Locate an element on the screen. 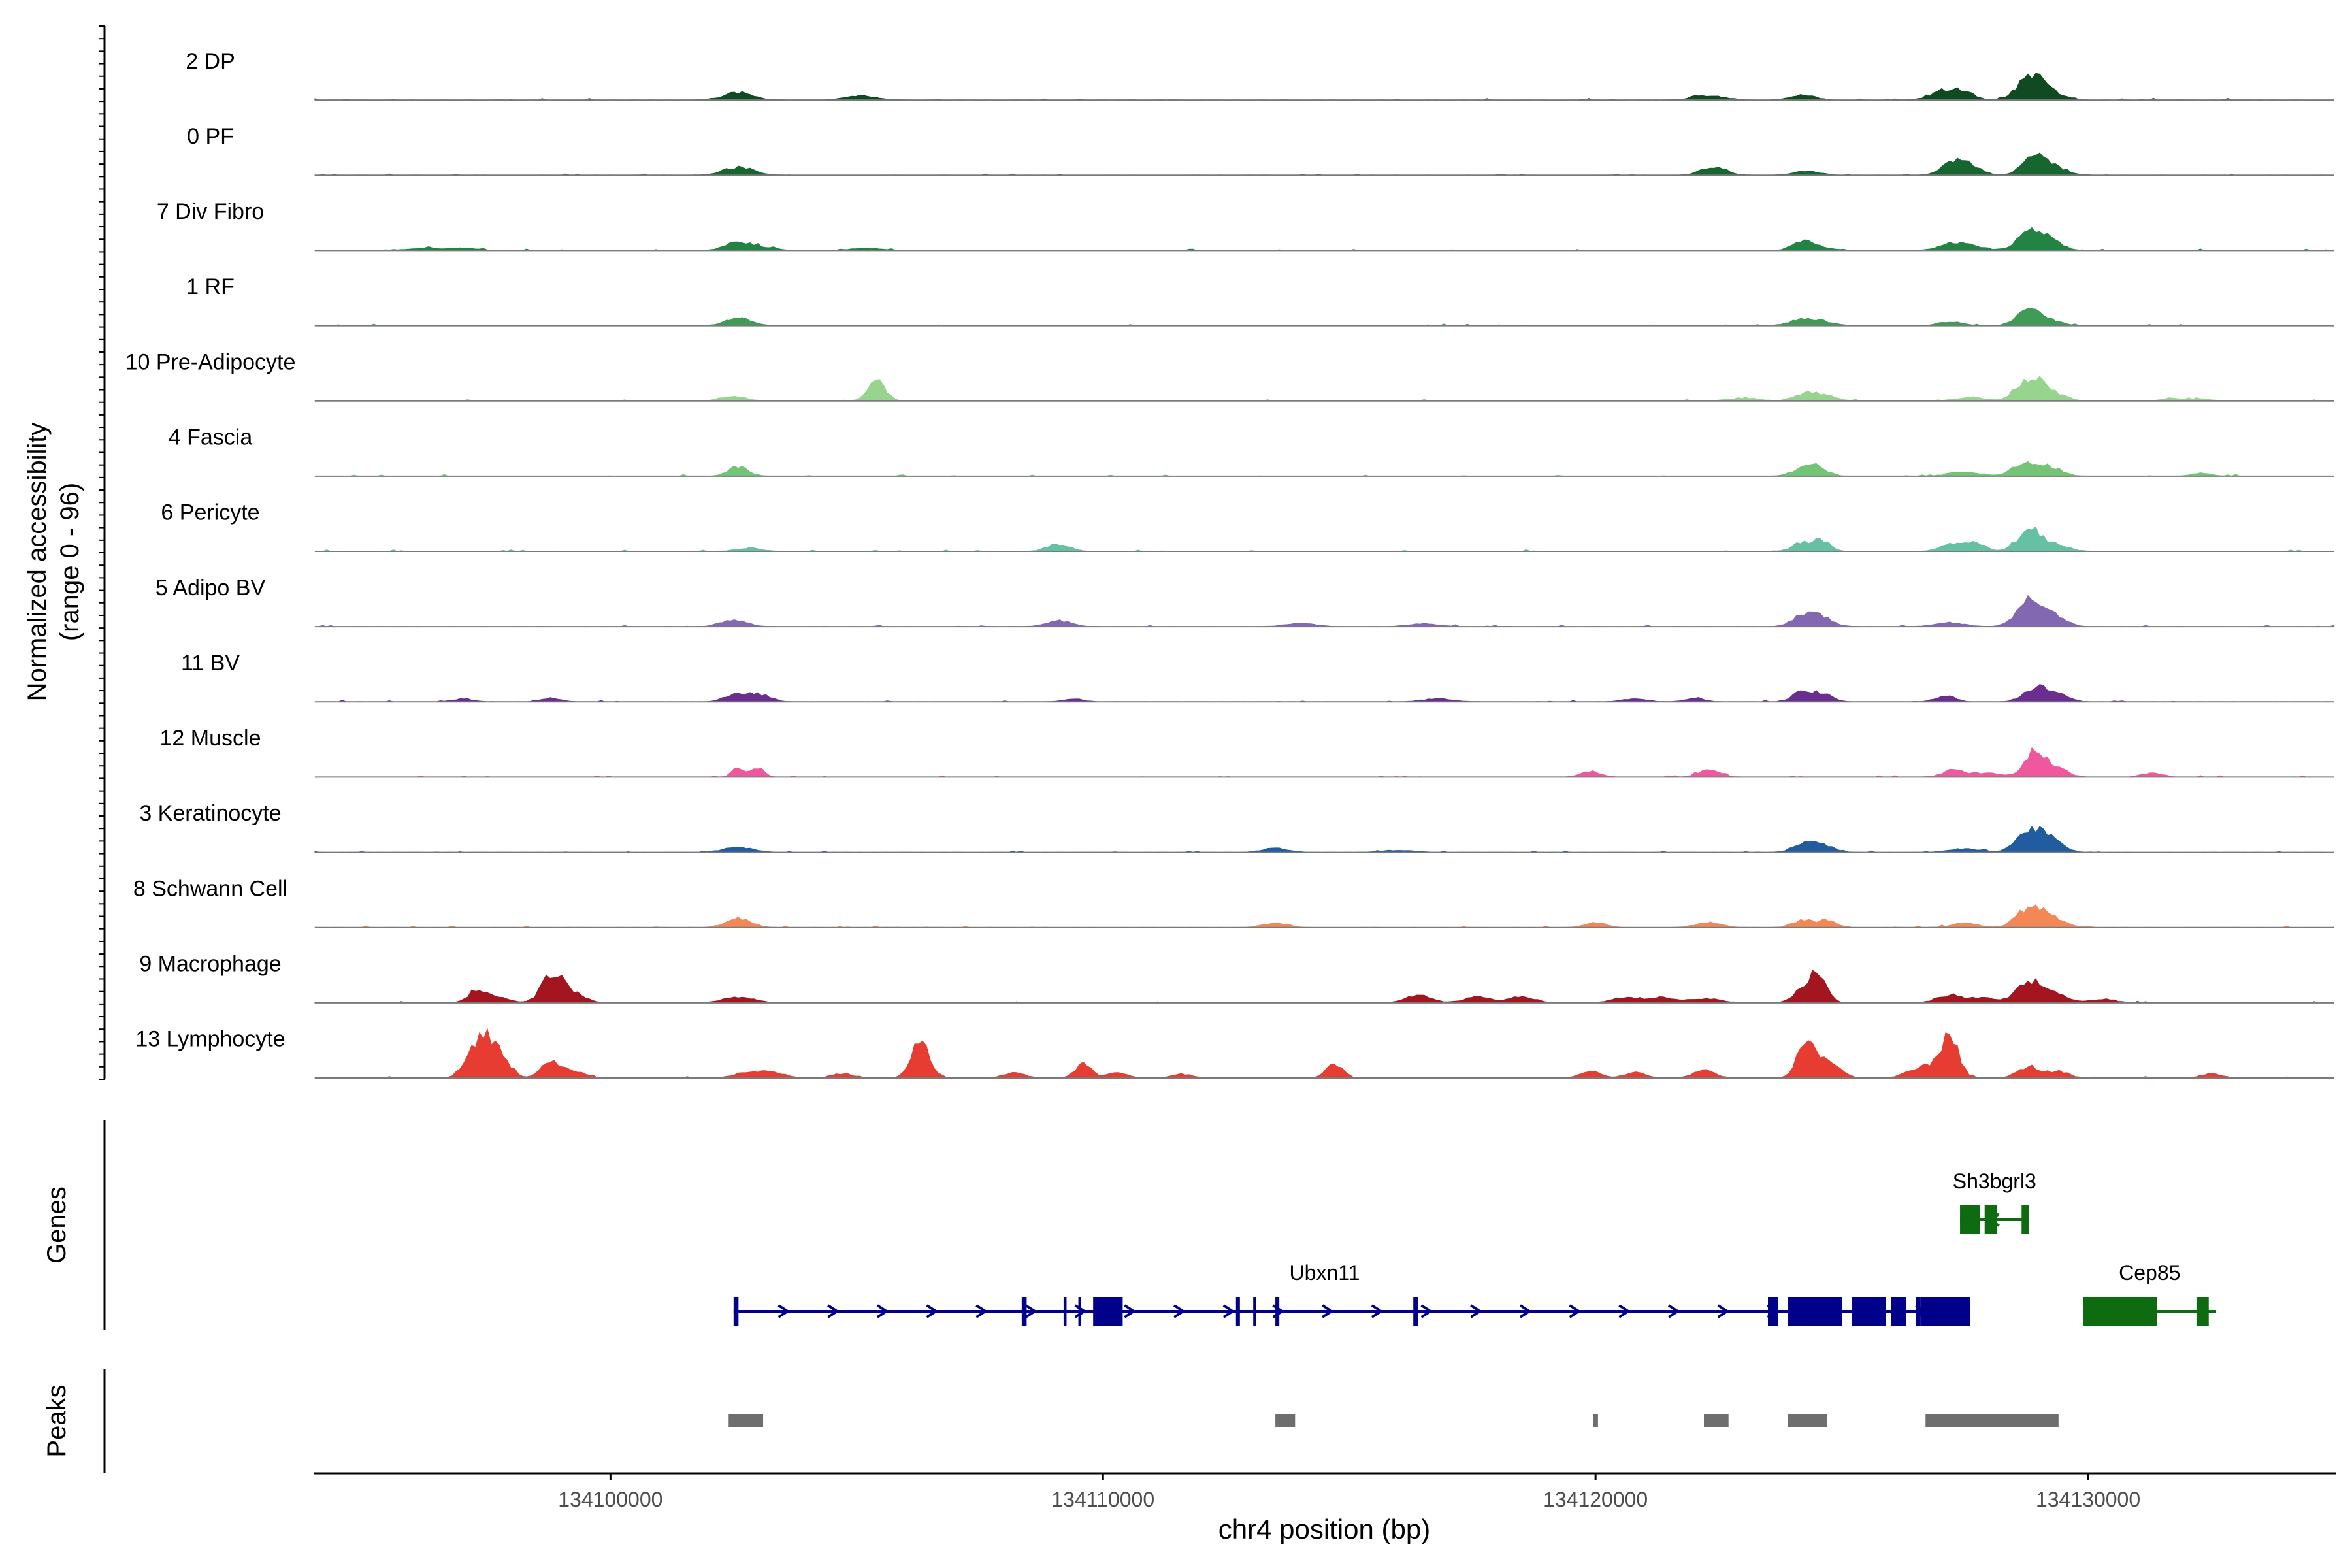  x-tick-label: 134130000 is located at coordinates (2088, 1499).